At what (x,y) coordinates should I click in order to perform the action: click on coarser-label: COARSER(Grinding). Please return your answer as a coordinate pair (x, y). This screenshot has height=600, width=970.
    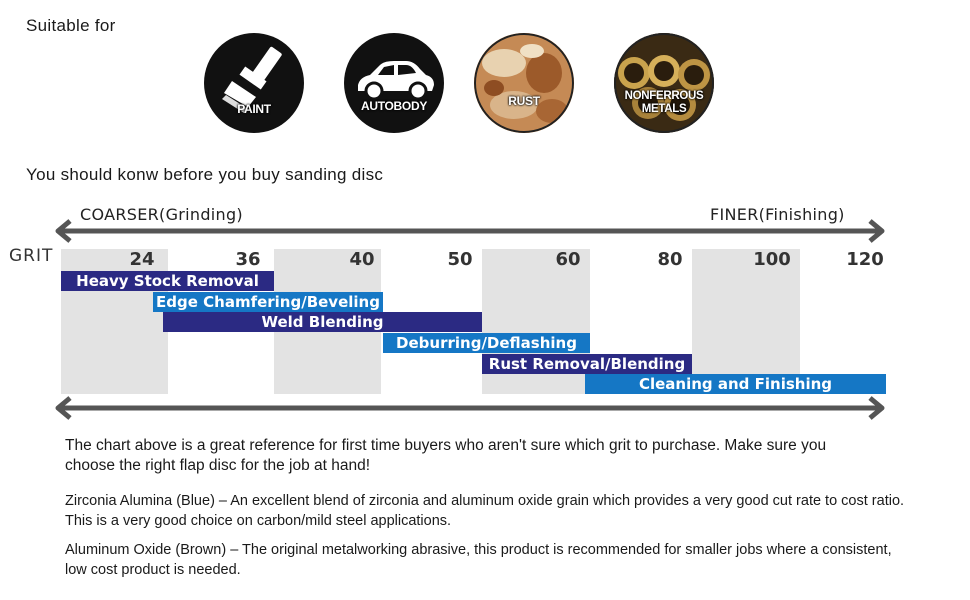
    Looking at the image, I should click on (161, 214).